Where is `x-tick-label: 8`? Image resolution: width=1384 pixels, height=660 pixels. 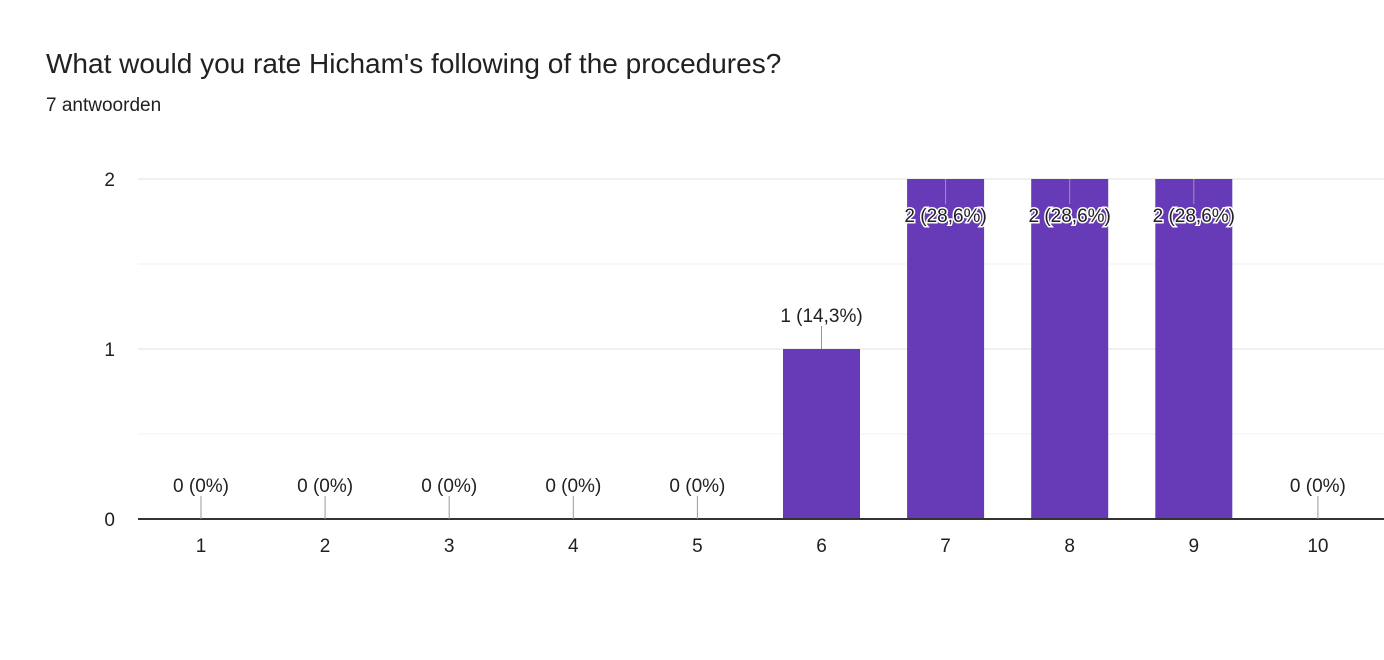 x-tick-label: 8 is located at coordinates (1069, 546).